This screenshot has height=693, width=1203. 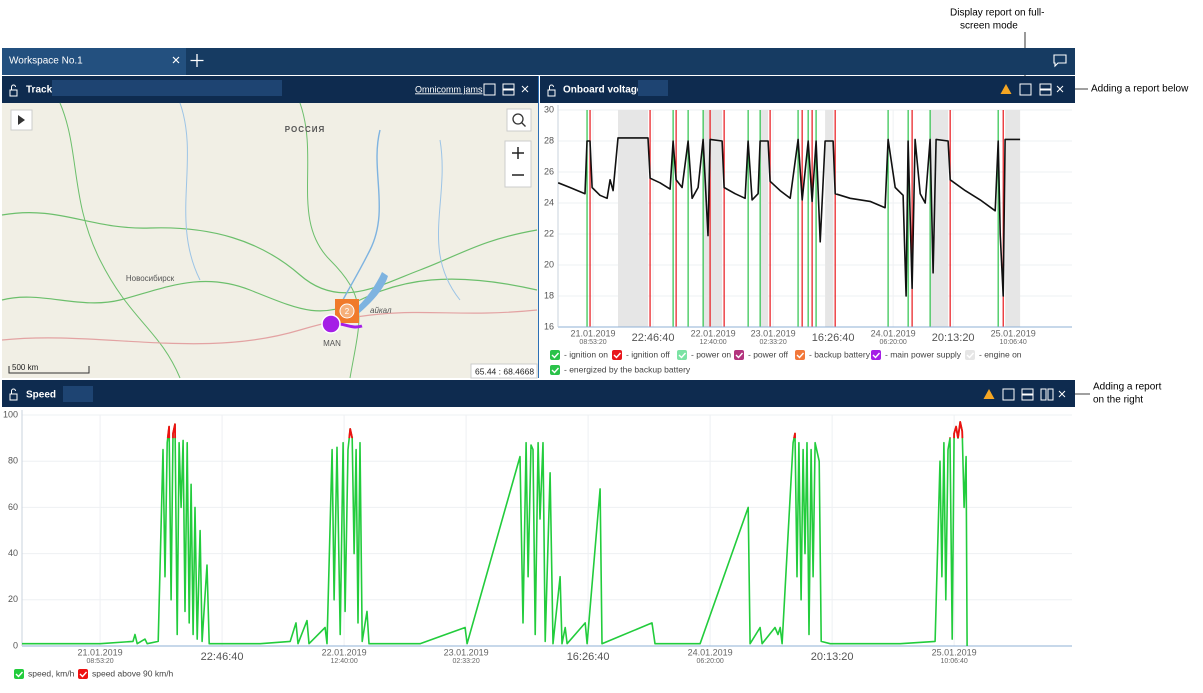 What do you see at coordinates (549, 140) in the screenshot?
I see `y-tick-label: 28` at bounding box center [549, 140].